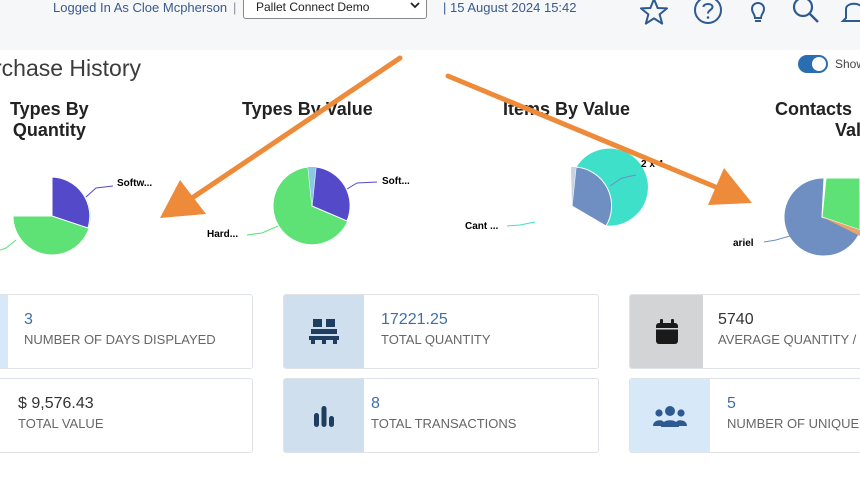 The width and height of the screenshot is (860, 480). I want to click on logged-in-text: Logged In As Cloe Mcpherson, so click(140, 7).